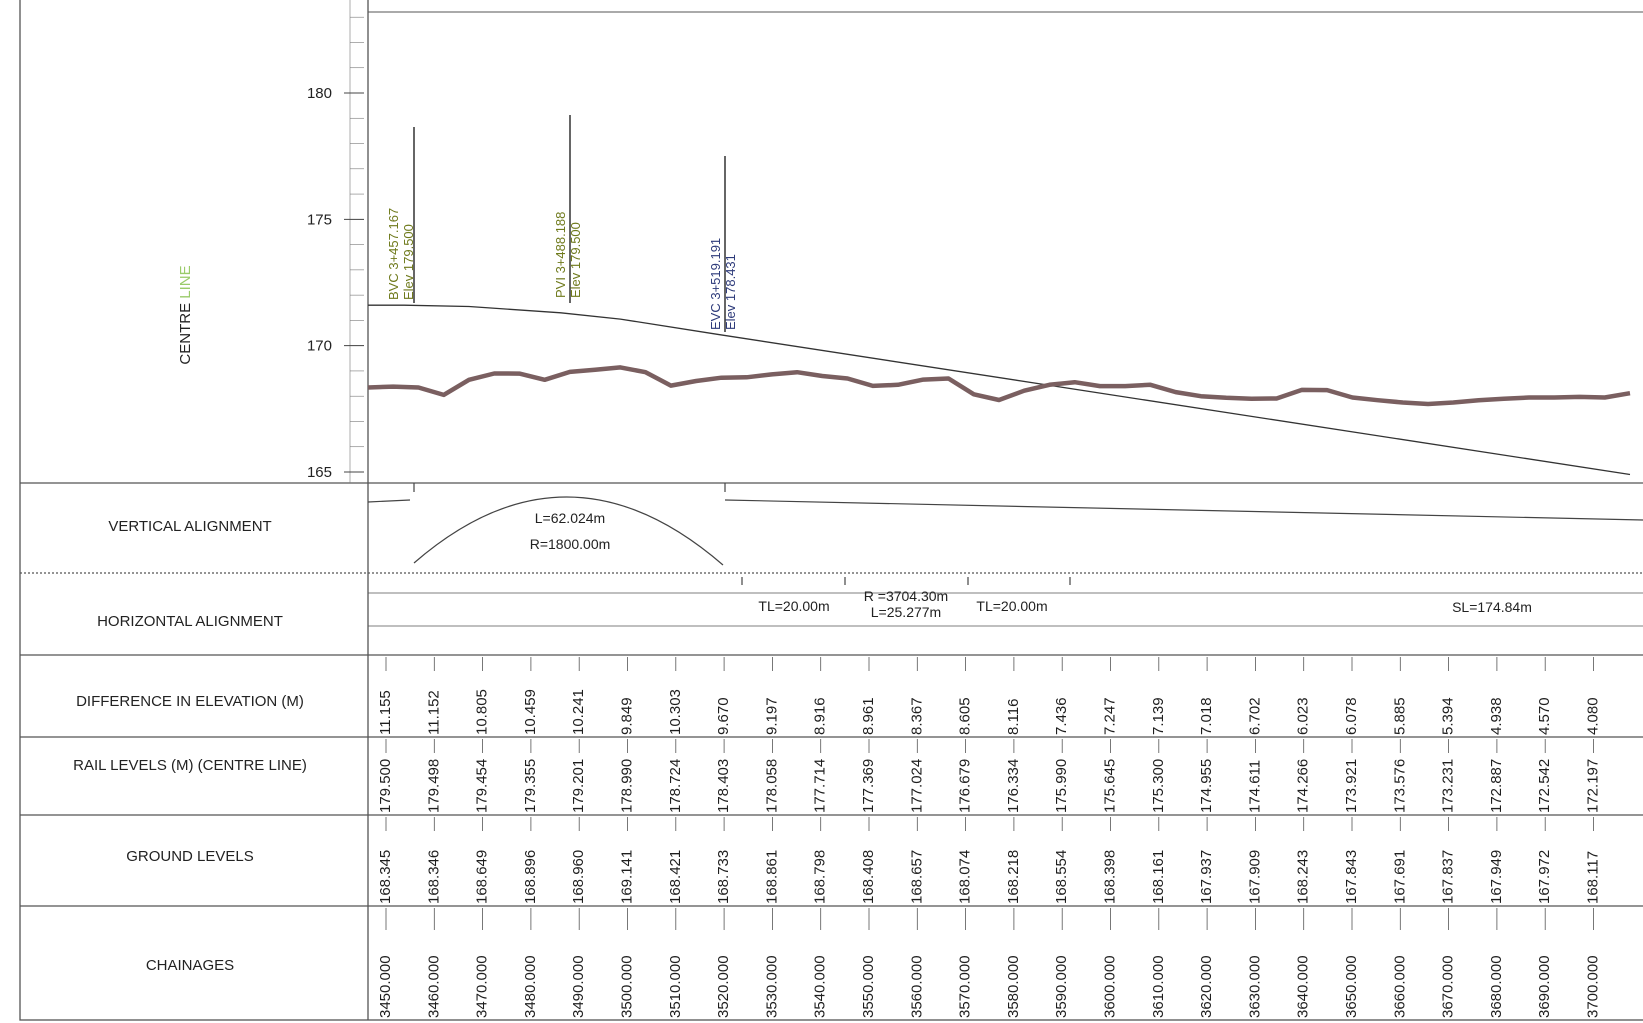 The height and width of the screenshot is (1023, 1643). I want to click on table-cell-rail-levels: 173.231, so click(1448, 786).